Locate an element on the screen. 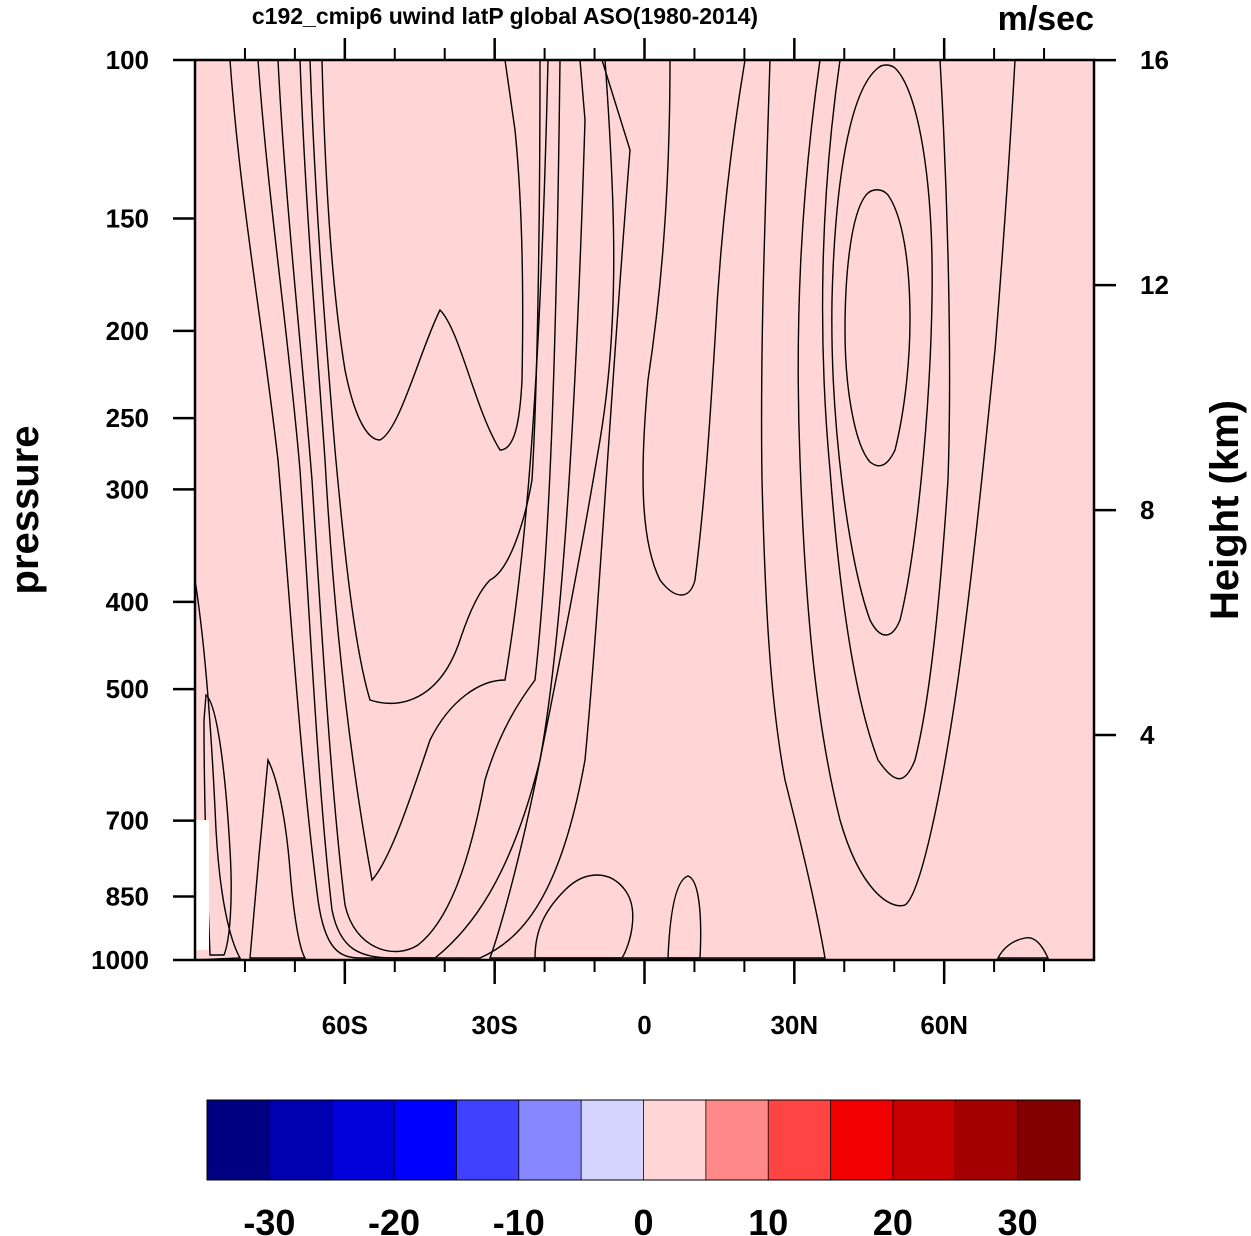 The height and width of the screenshot is (1236, 1251). y-tick-label: 850 is located at coordinates (127, 896).